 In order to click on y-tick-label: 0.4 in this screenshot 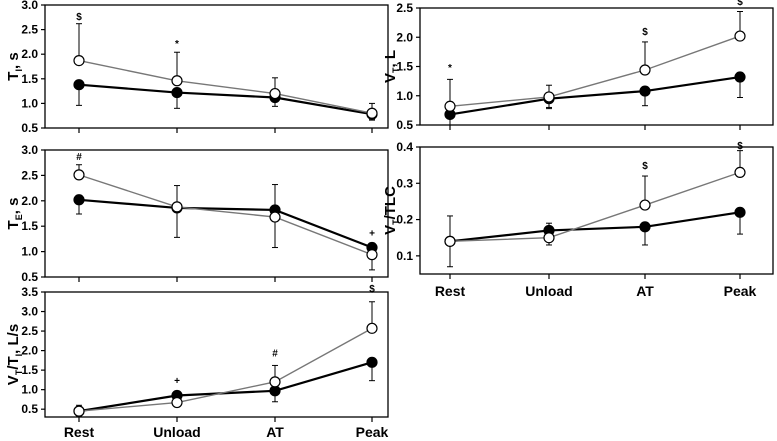, I will do `click(404, 147)`.